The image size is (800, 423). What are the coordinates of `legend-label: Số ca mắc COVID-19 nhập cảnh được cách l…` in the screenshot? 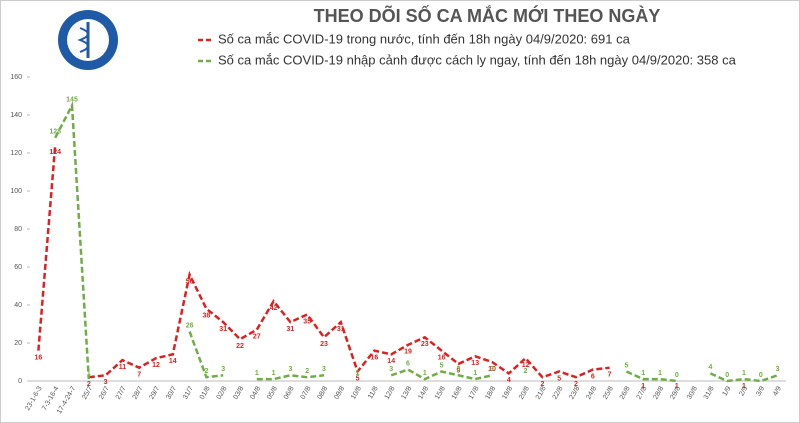 It's located at (477, 59).